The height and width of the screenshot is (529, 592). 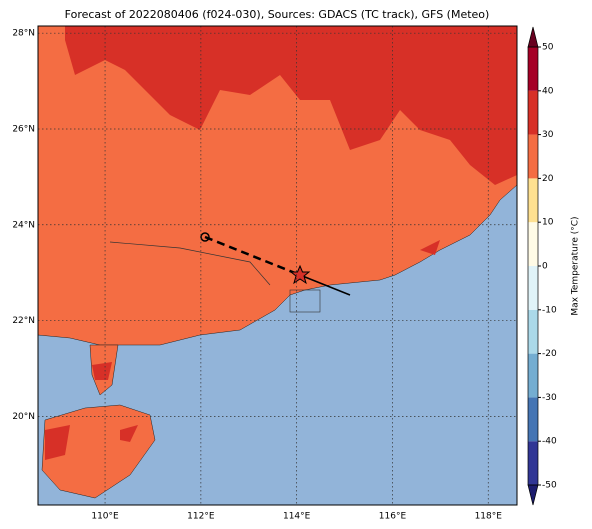 What do you see at coordinates (545, 267) in the screenshot?
I see `colorbar-tick-label: 0` at bounding box center [545, 267].